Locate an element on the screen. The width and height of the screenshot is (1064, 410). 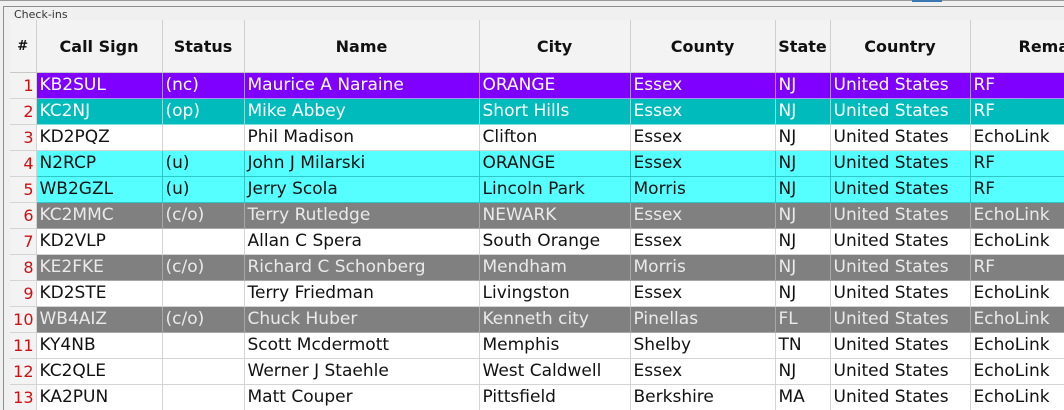
cell-call-sign: WB2GZL is located at coordinates (99, 189).